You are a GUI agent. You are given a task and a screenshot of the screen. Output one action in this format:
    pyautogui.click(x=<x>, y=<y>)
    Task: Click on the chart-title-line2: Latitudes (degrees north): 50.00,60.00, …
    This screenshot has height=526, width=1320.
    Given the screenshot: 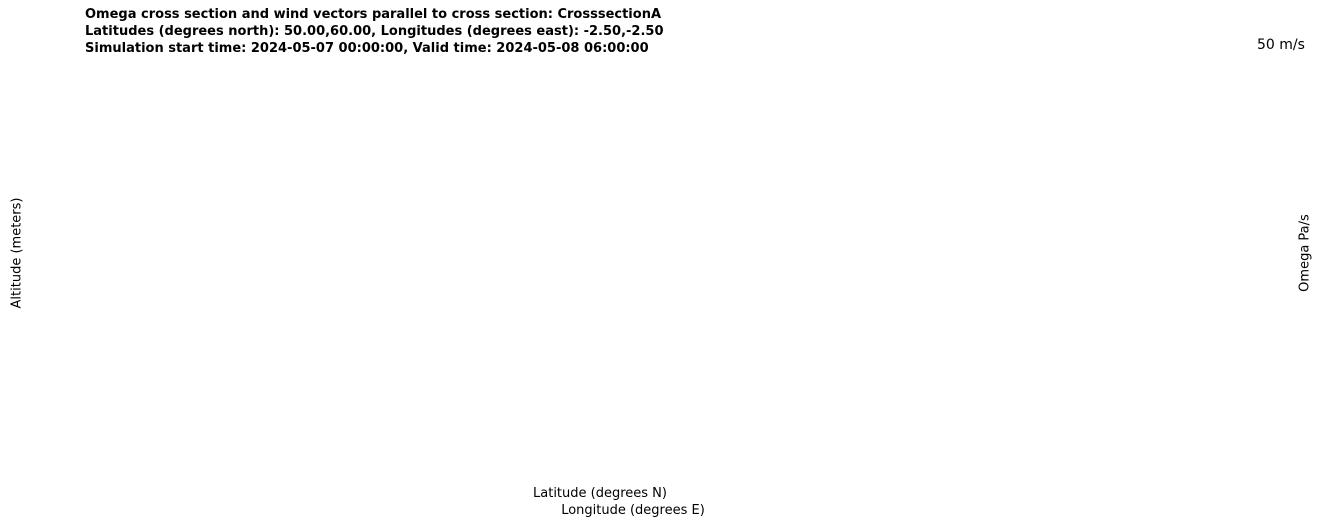 What is the action you would take?
    pyautogui.click(x=374, y=31)
    